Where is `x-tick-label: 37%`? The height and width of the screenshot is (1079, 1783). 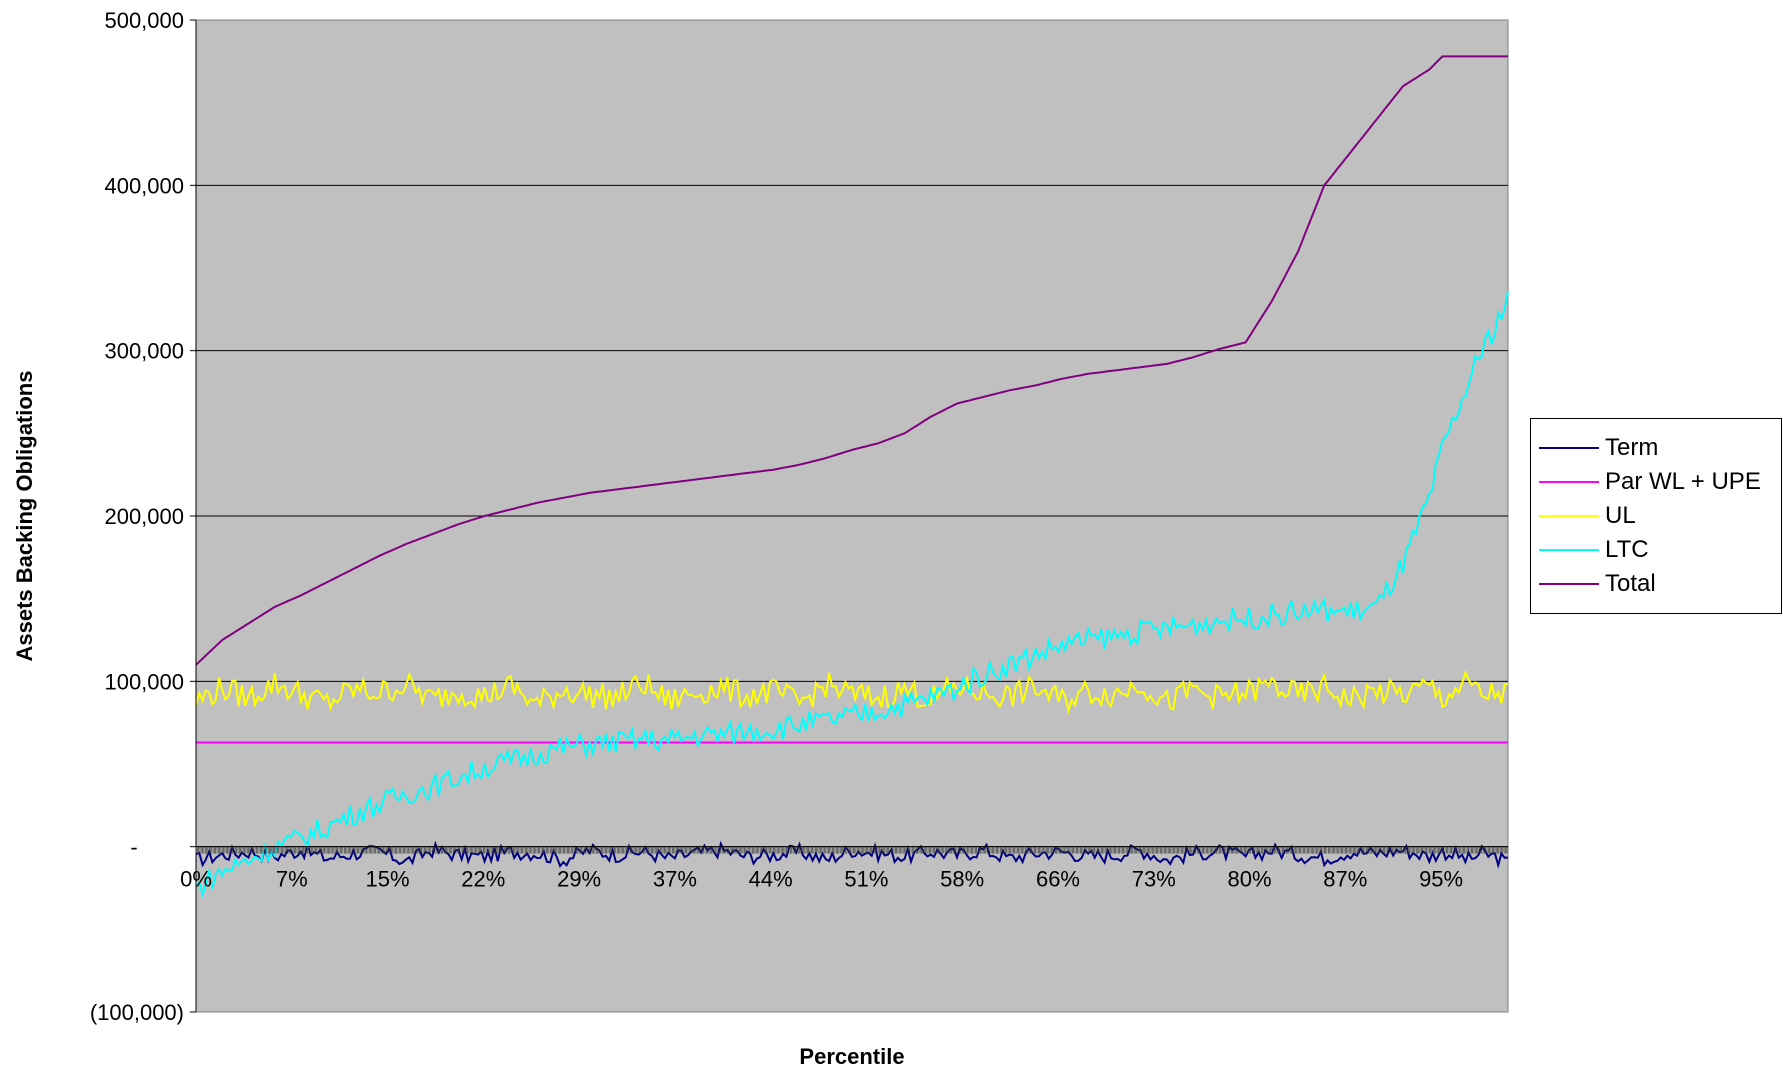
x-tick-label: 37% is located at coordinates (675, 879).